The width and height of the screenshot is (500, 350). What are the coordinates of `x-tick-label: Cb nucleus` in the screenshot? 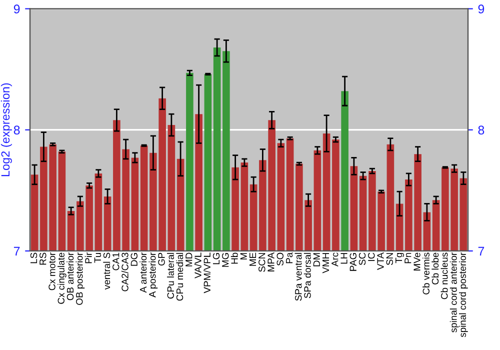 It's located at (444, 276).